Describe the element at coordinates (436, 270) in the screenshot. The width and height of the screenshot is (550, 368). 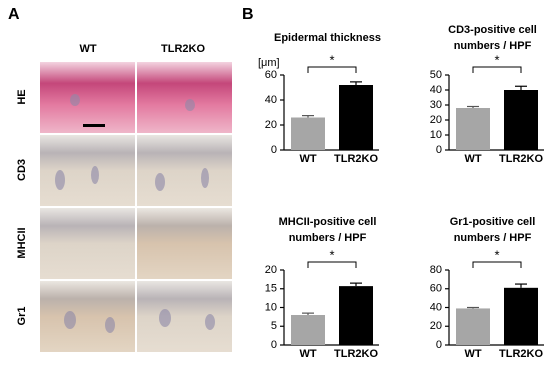
I see `y-tick-label: 80` at that location.